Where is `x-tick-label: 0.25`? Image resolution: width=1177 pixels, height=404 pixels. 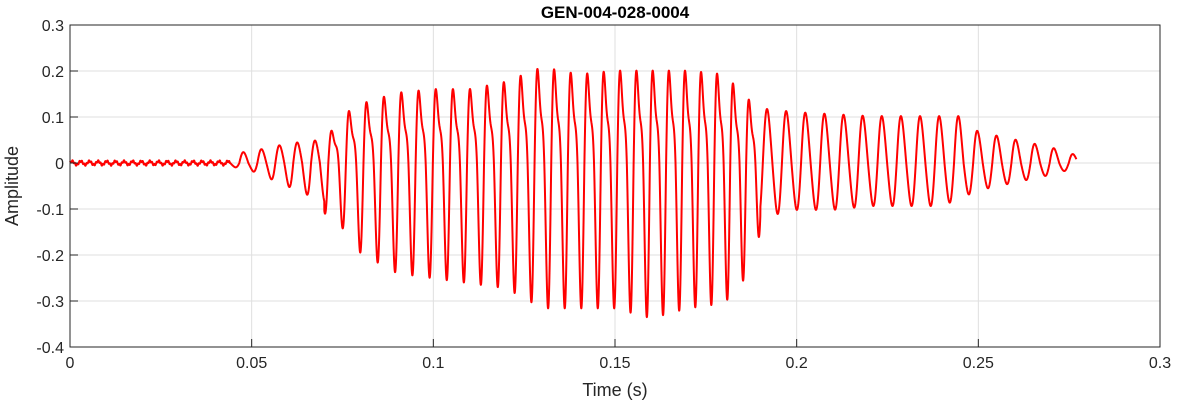 x-tick-label: 0.25 is located at coordinates (978, 363).